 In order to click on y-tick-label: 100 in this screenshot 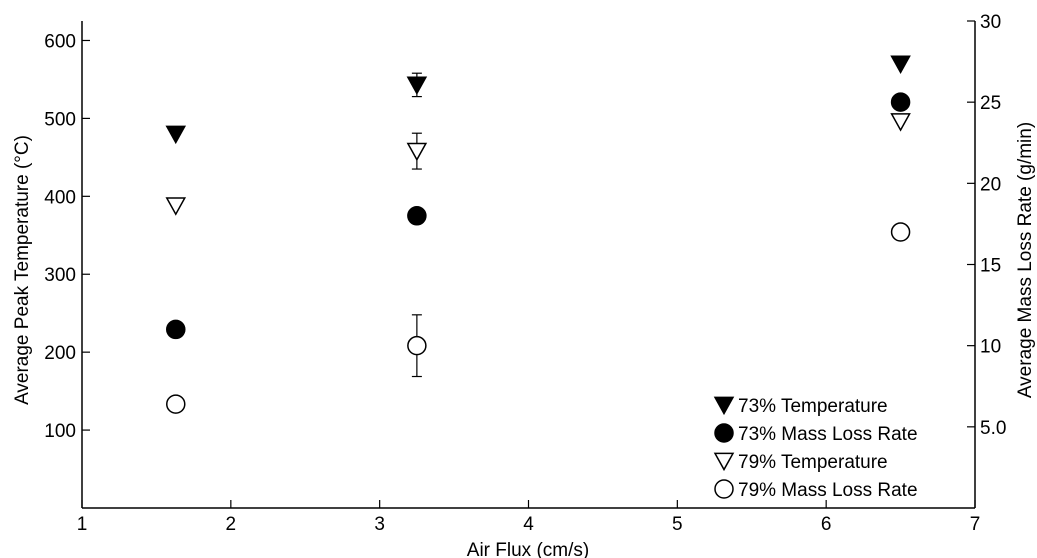, I will do `click(60, 431)`.